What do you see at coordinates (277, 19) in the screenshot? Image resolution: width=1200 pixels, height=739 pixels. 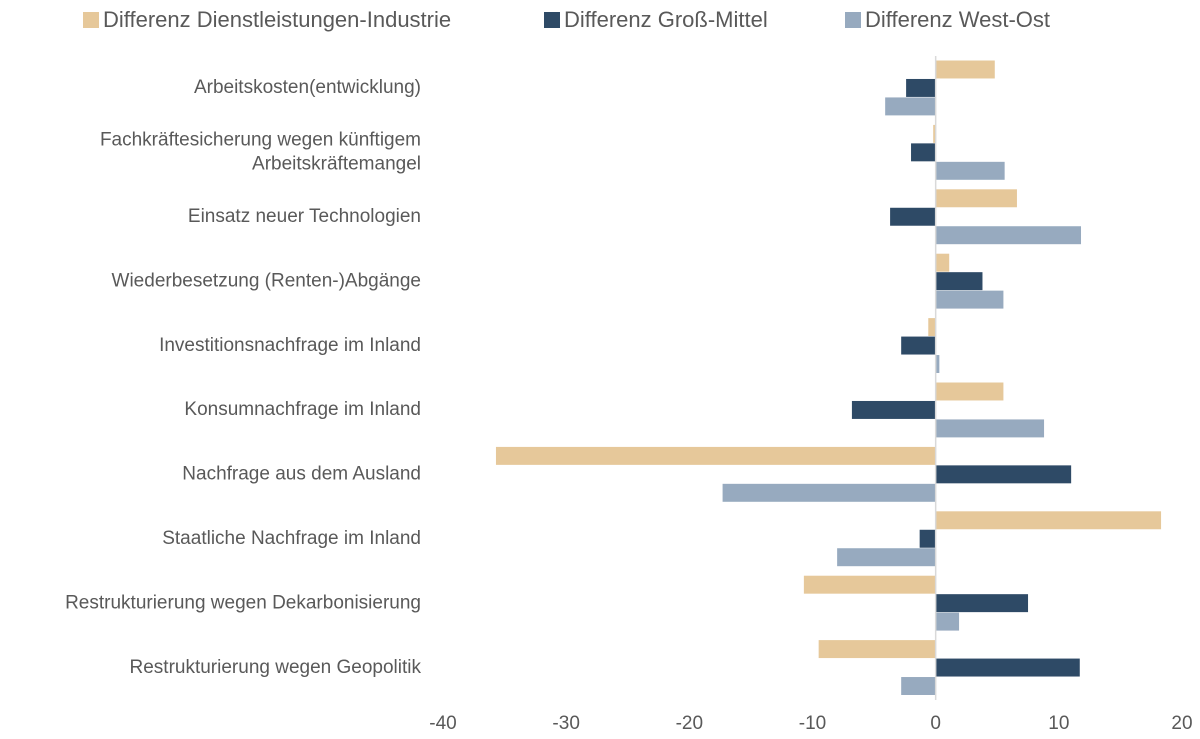 I see `legend-label: Differenz Dienstleistungen-Industrie` at bounding box center [277, 19].